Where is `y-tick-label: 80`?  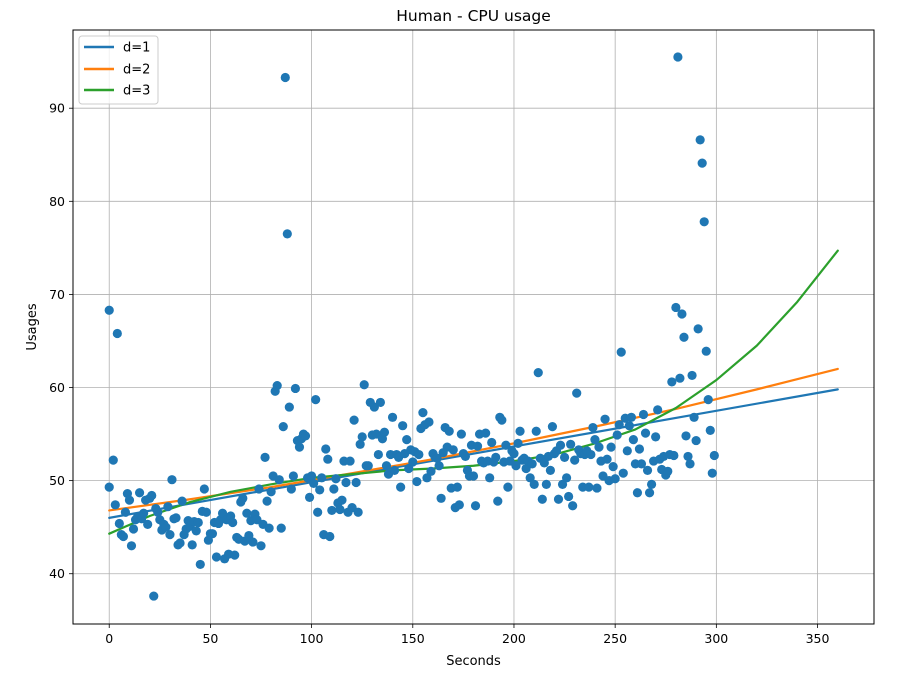 y-tick-label: 80 is located at coordinates (57, 201).